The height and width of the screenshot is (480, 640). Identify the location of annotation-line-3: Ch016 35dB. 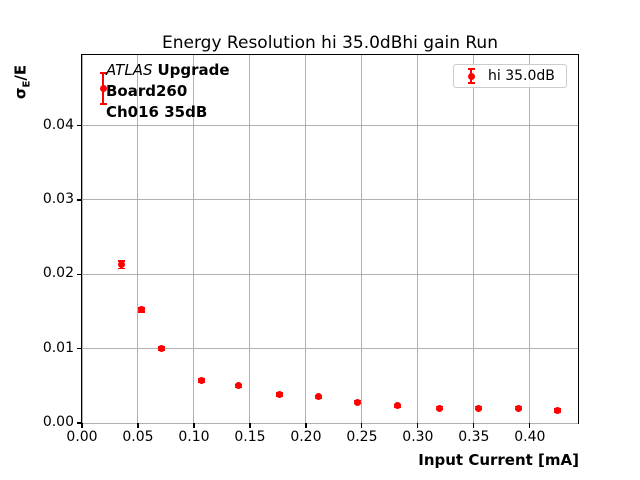
(157, 112).